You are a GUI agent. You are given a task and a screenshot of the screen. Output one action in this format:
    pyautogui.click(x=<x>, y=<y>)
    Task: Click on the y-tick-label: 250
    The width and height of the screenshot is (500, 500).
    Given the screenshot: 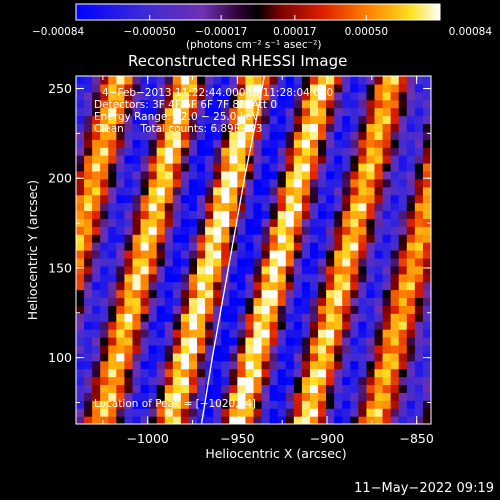 What is the action you would take?
    pyautogui.click(x=60, y=88)
    